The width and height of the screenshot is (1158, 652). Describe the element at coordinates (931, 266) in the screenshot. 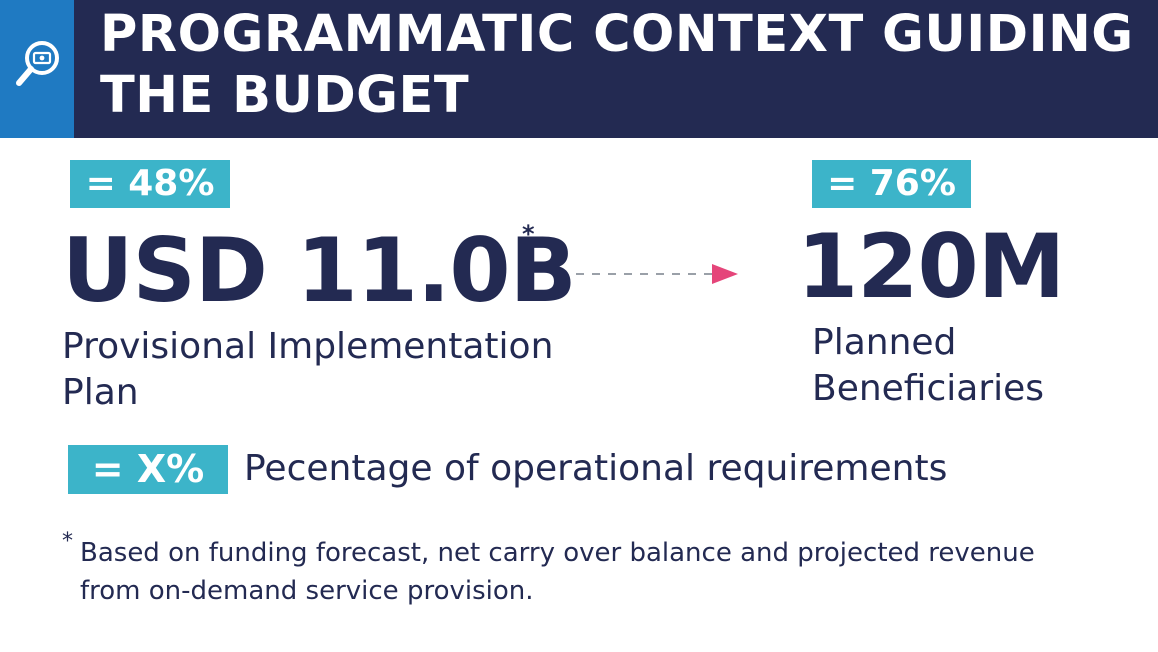

I see `beneficiaries-value: 120M` at that location.